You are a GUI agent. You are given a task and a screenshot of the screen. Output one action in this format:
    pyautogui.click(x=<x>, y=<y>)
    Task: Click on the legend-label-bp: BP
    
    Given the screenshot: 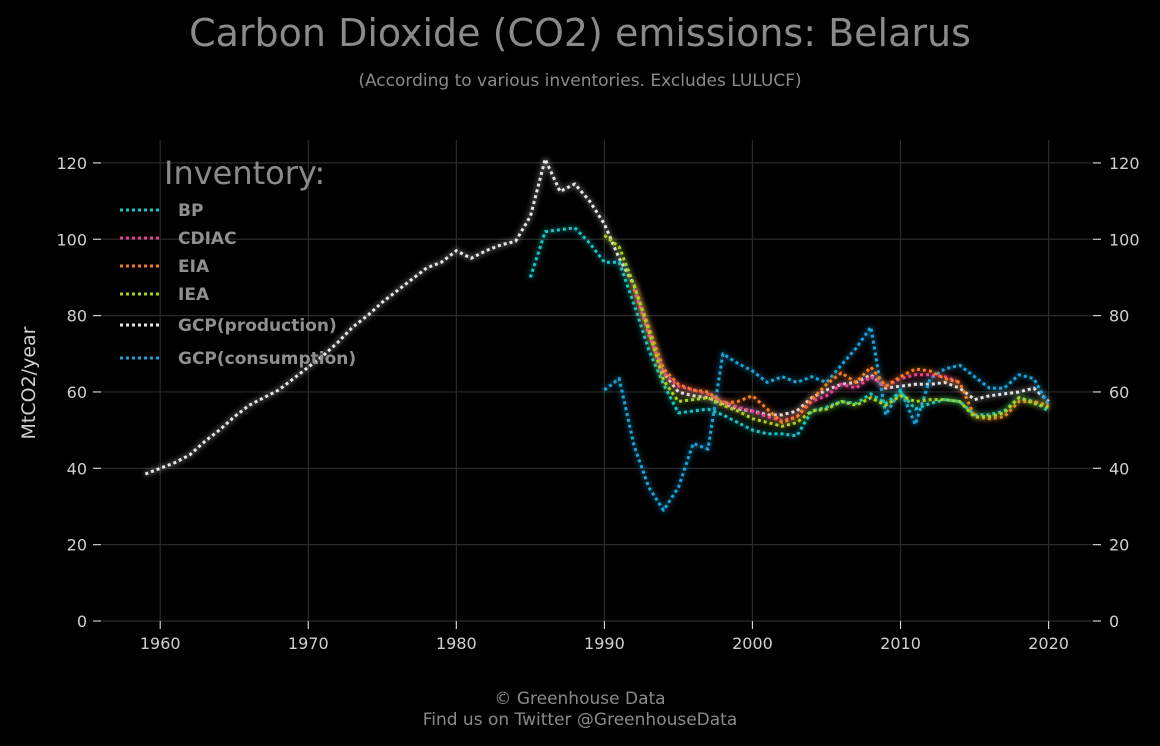 What is the action you would take?
    pyautogui.click(x=190, y=211)
    